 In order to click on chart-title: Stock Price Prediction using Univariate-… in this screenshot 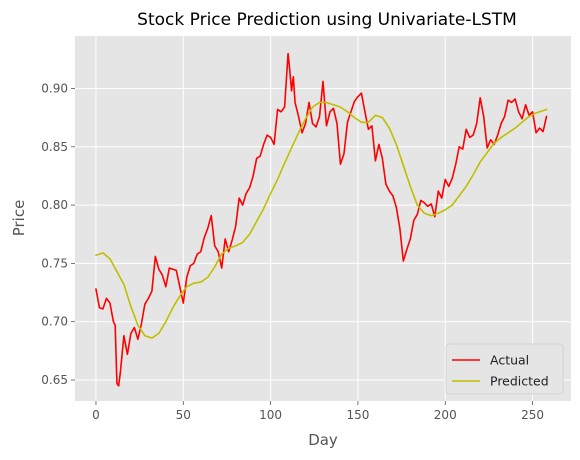, I will do `click(327, 20)`.